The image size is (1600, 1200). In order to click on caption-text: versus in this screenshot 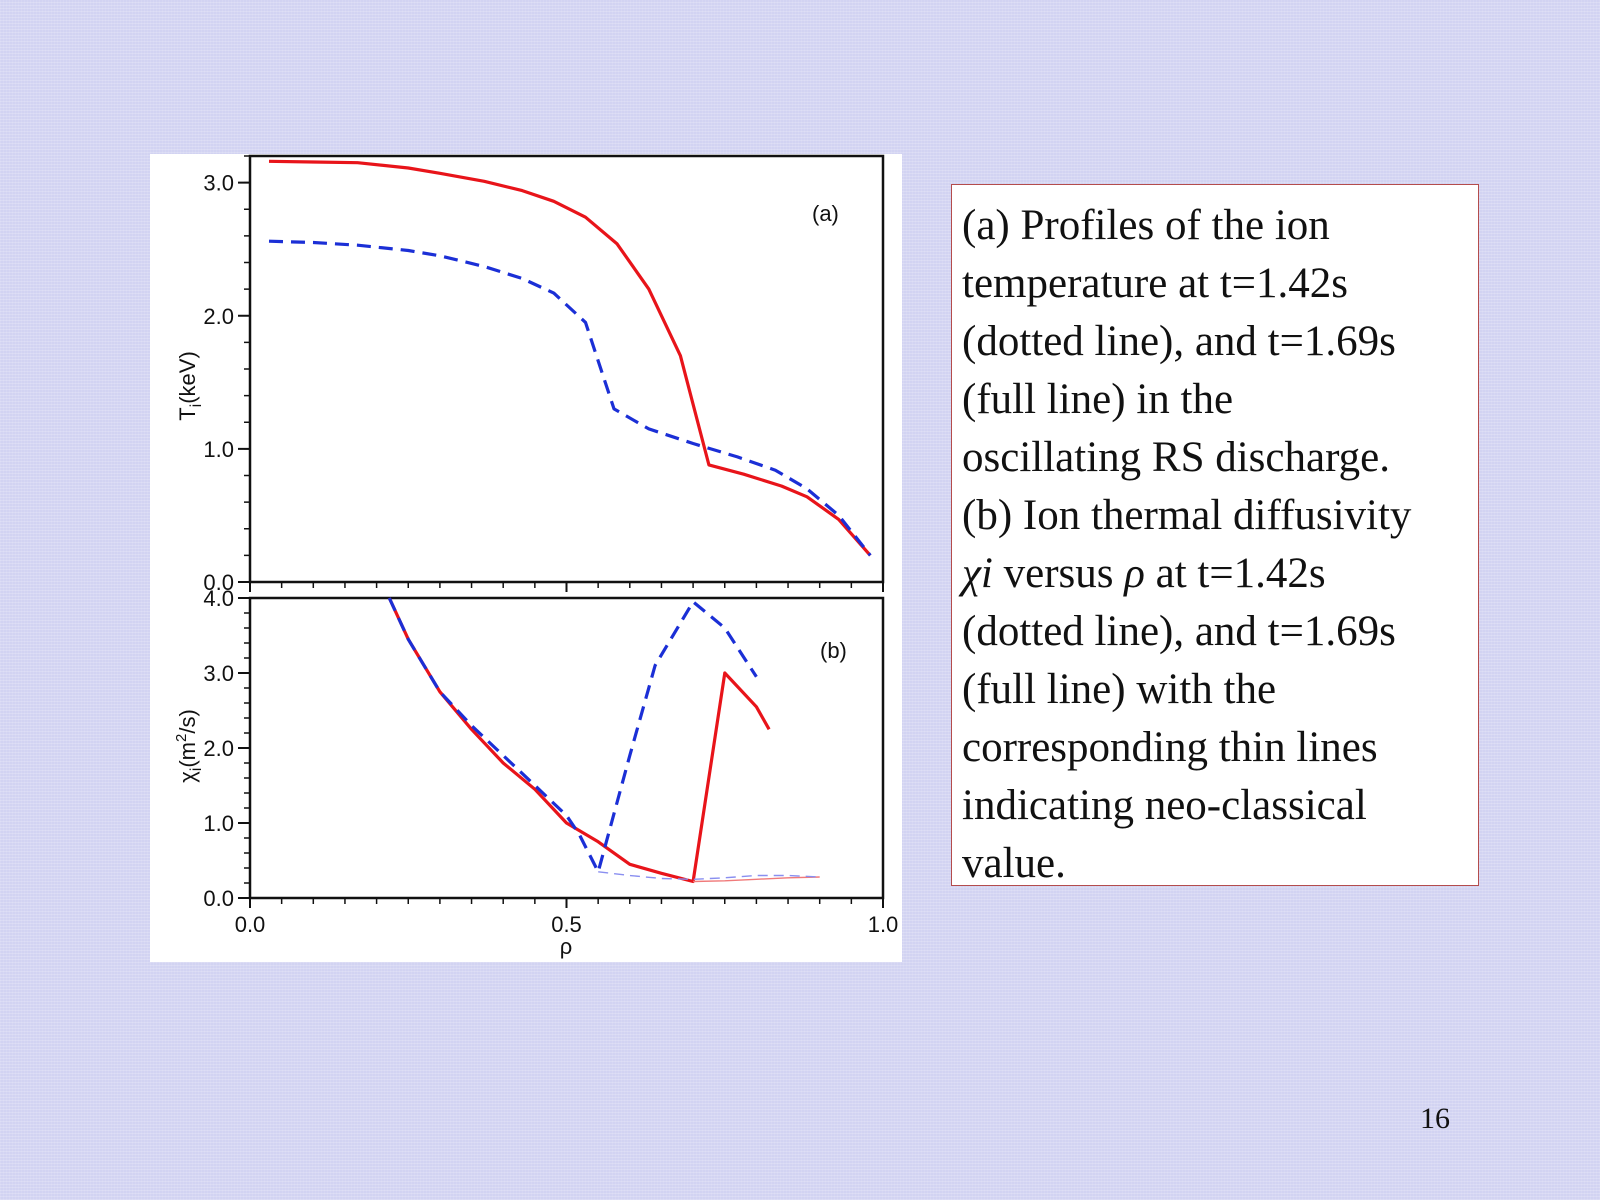, I will do `click(1058, 573)`.